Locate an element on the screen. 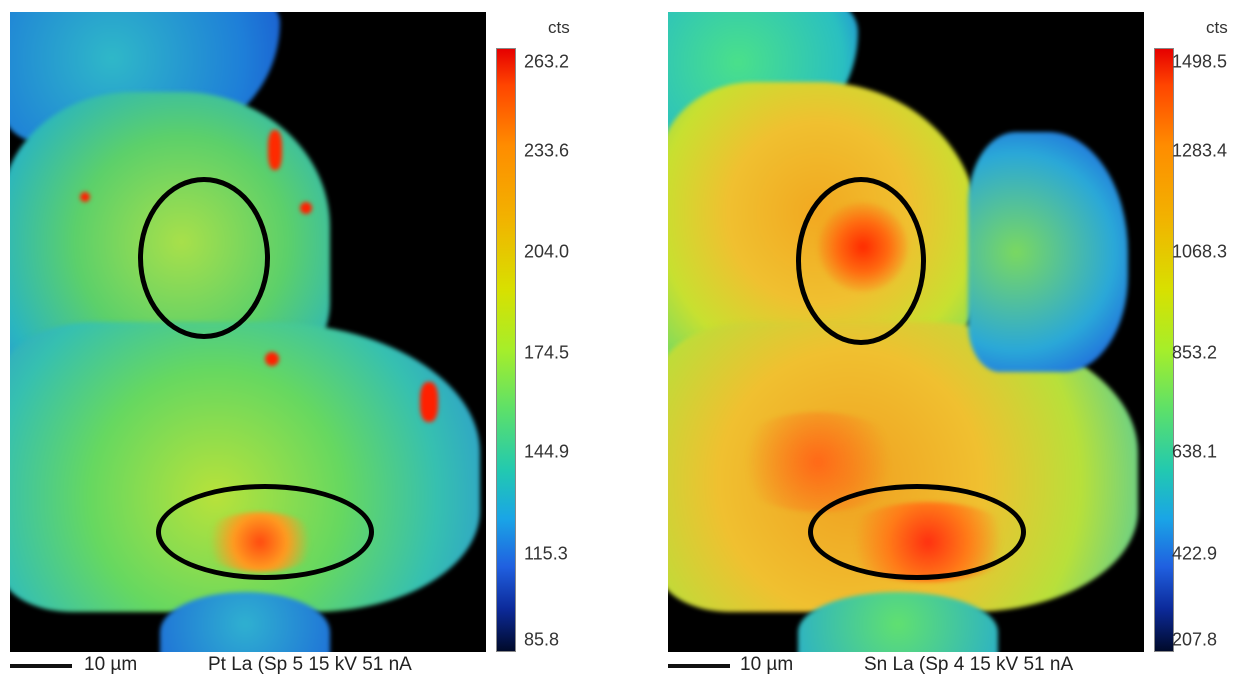 The width and height of the screenshot is (1242, 683). colorbar-tick: 1283.4 is located at coordinates (1200, 150).